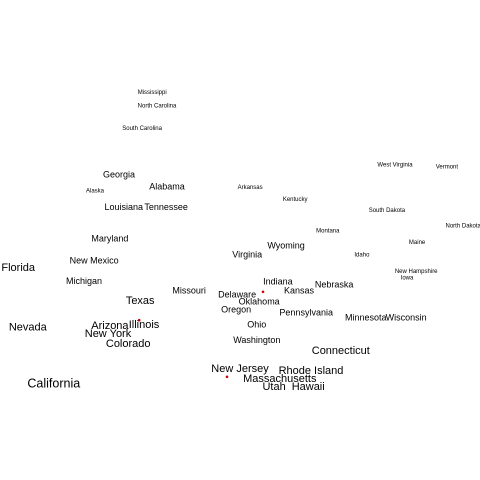 Image resolution: width=480 pixels, height=480 pixels. I want to click on point-label-south-dakota: South Dakota, so click(387, 211).